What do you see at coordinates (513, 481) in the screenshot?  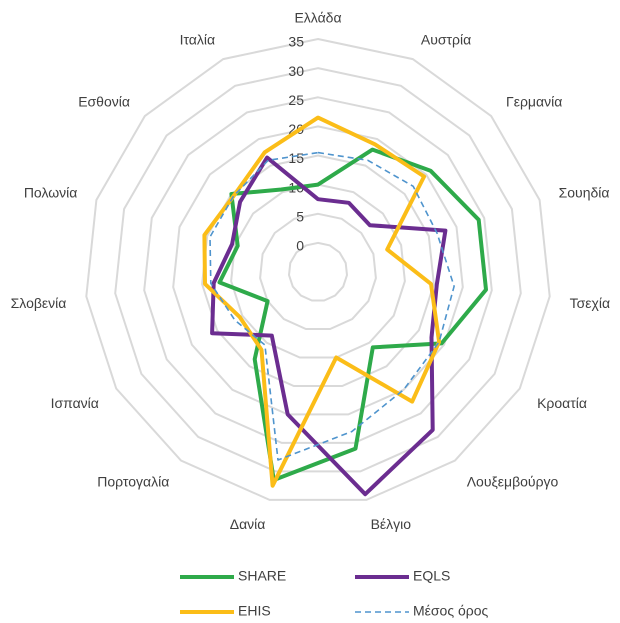 I see `category-label: Λουξεμβούργο` at bounding box center [513, 481].